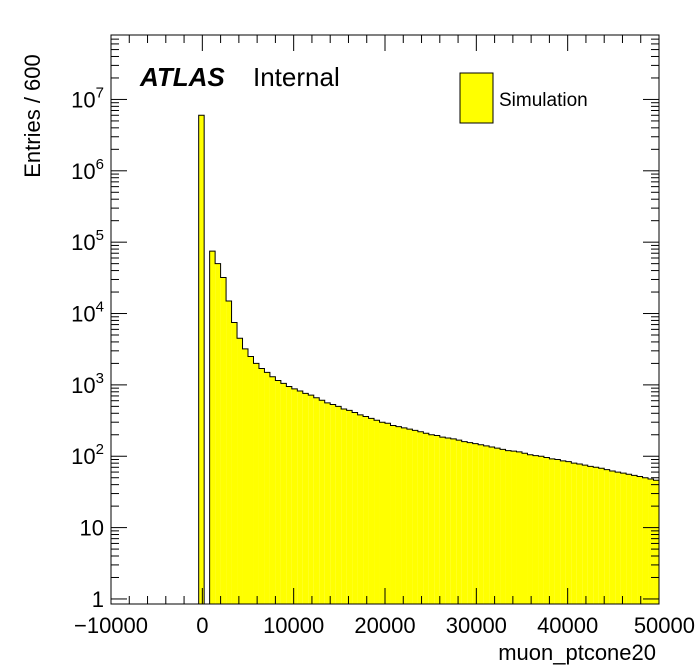  Describe the element at coordinates (87, 313) in the screenshot. I see `y-tick-label: 10⁴` at that location.